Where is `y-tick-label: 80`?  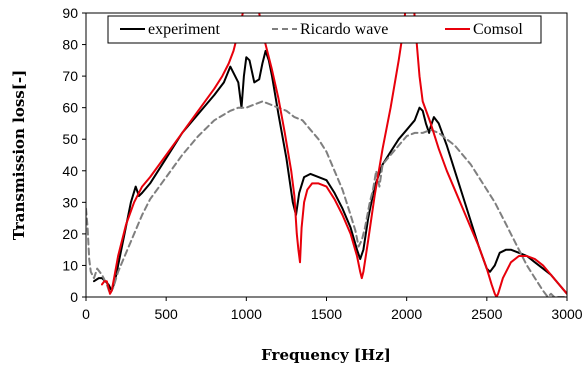 y-tick-label: 80 is located at coordinates (70, 45).